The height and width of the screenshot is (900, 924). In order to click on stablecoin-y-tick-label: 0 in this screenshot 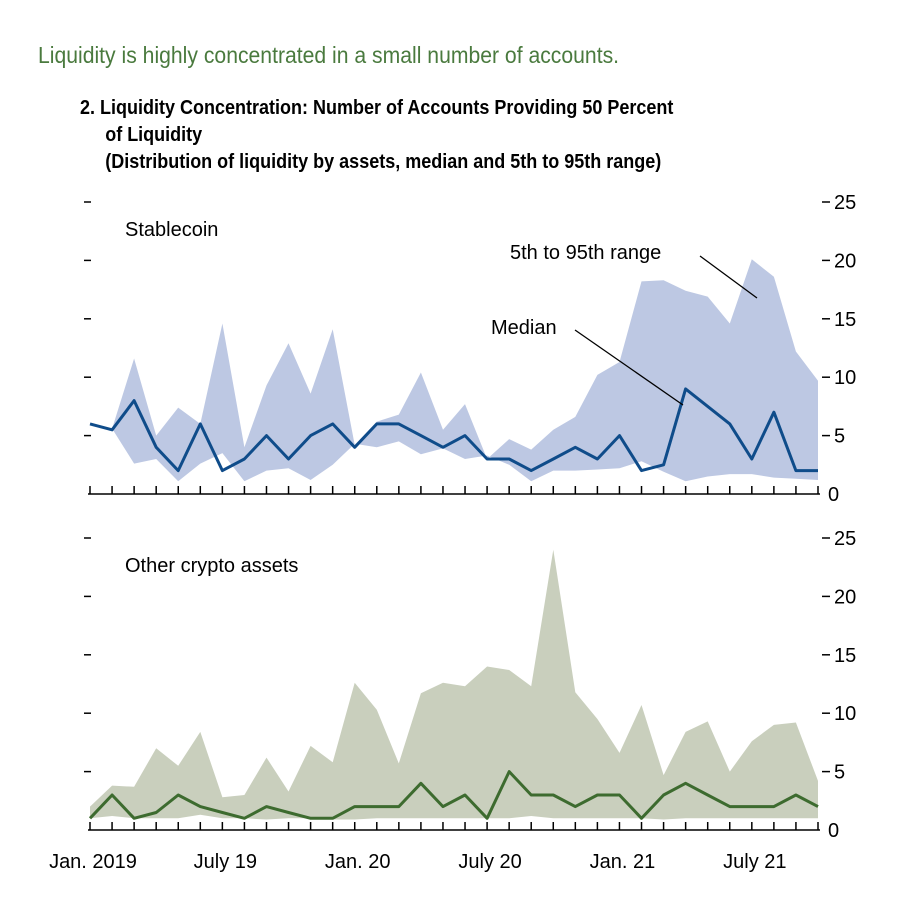, I will do `click(833, 495)`.